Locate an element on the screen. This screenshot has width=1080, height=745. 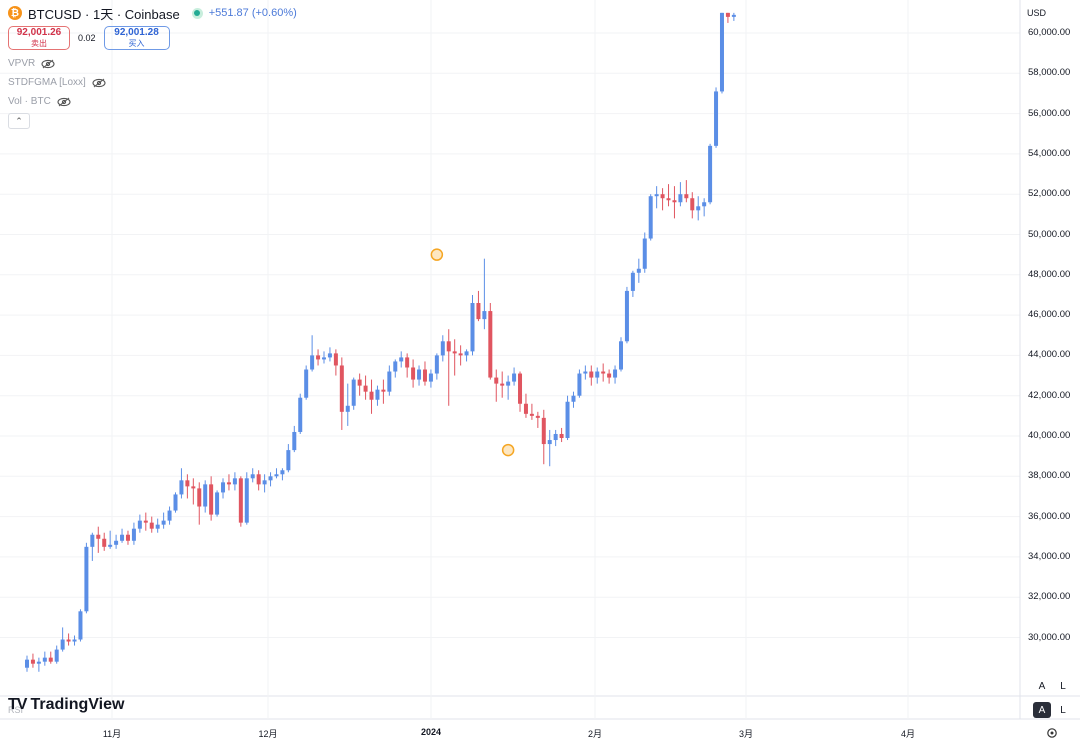
indicator-vpvr: VPVR is located at coordinates (152, 63).